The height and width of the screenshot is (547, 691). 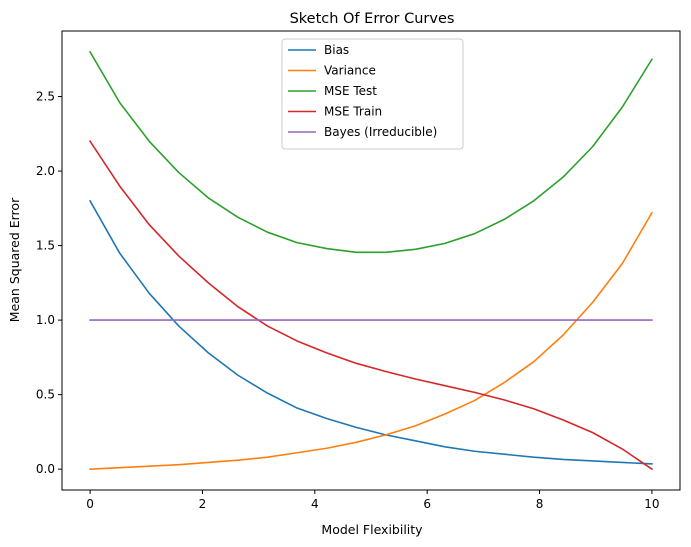 What do you see at coordinates (45, 320) in the screenshot?
I see `y-tick-label: 1.0` at bounding box center [45, 320].